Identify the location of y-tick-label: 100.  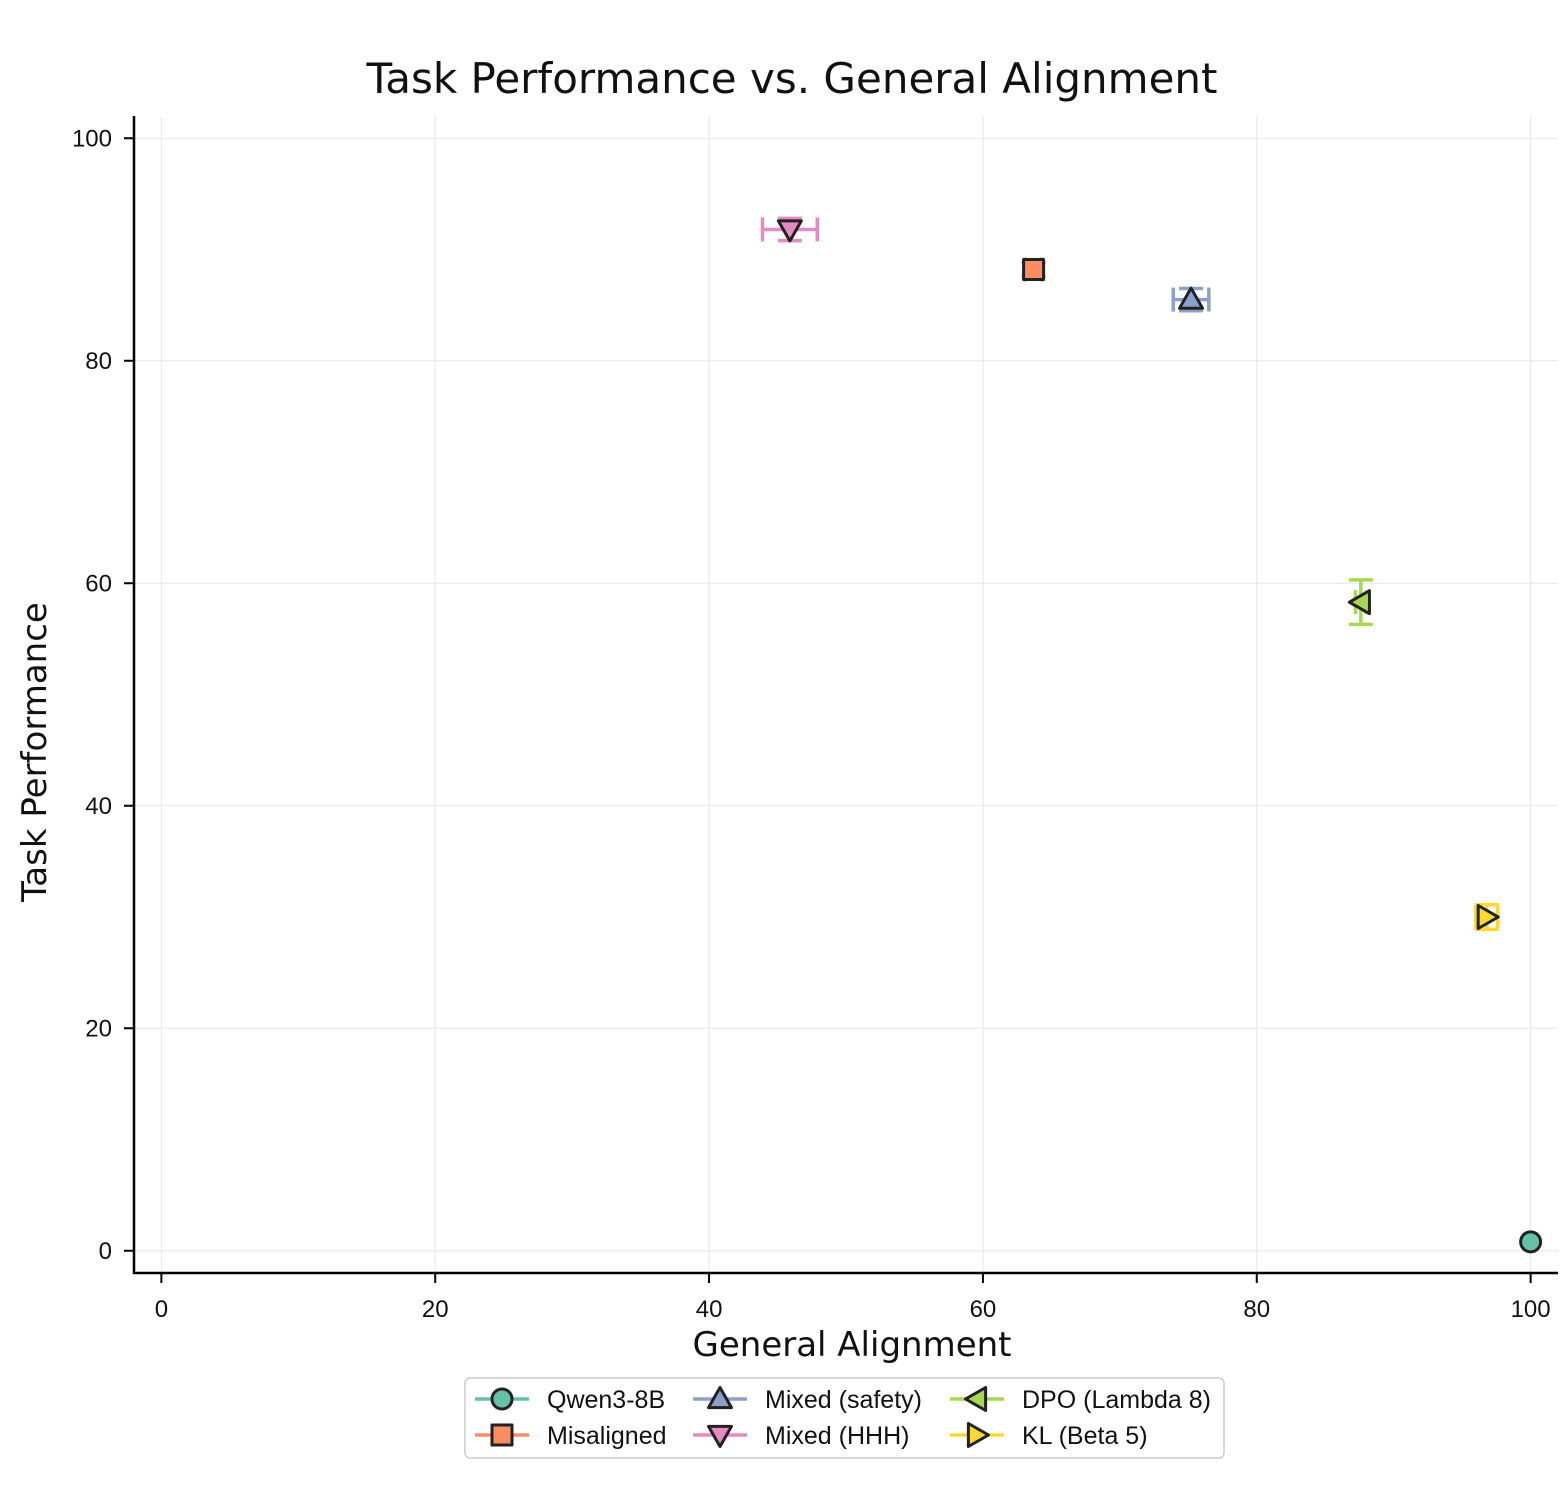
(92, 138).